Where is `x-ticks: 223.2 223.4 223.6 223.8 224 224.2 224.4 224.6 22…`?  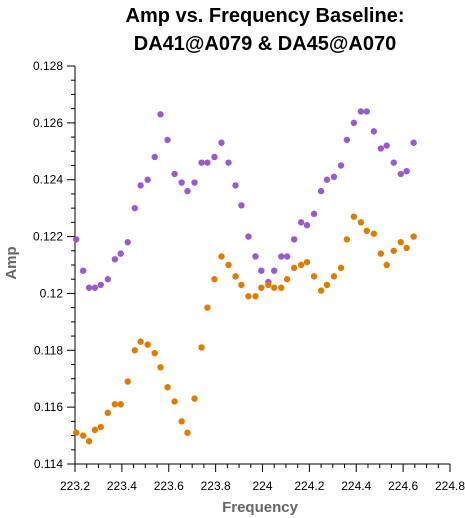
x-ticks: 223.2 223.4 223.6 223.8 224 224.2 224.4 224.6 22… is located at coordinates (262, 478).